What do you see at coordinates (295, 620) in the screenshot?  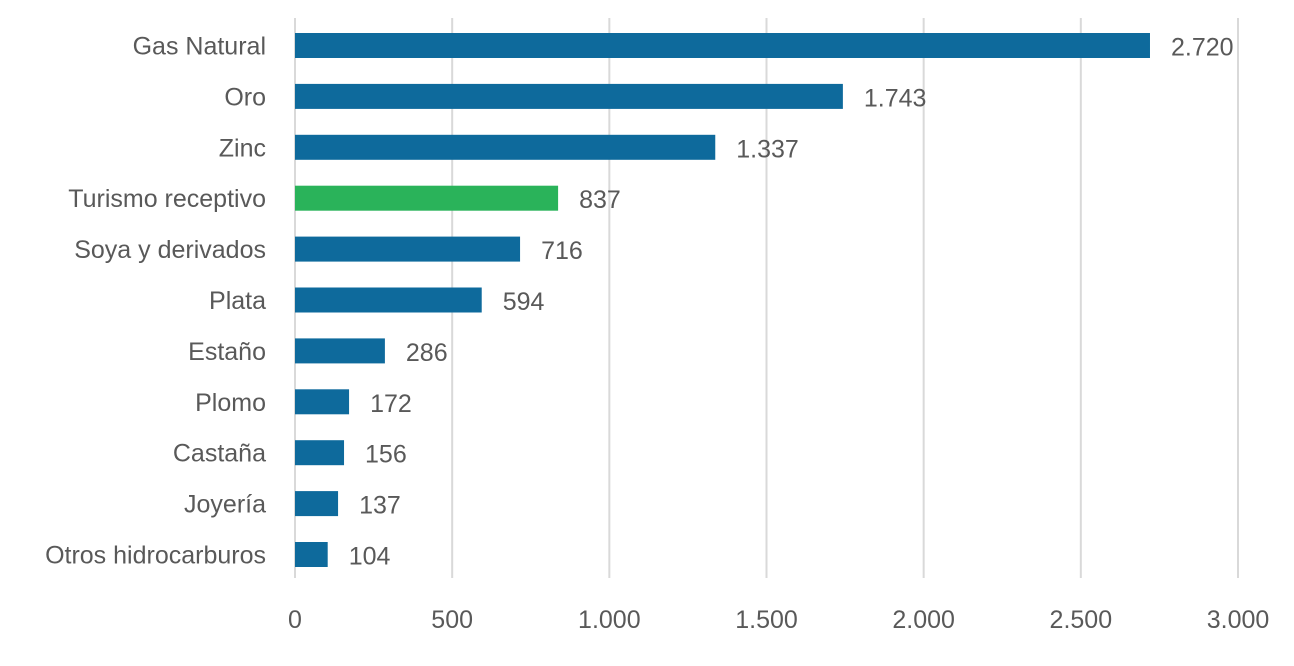 I see `x-tick-label: 0` at bounding box center [295, 620].